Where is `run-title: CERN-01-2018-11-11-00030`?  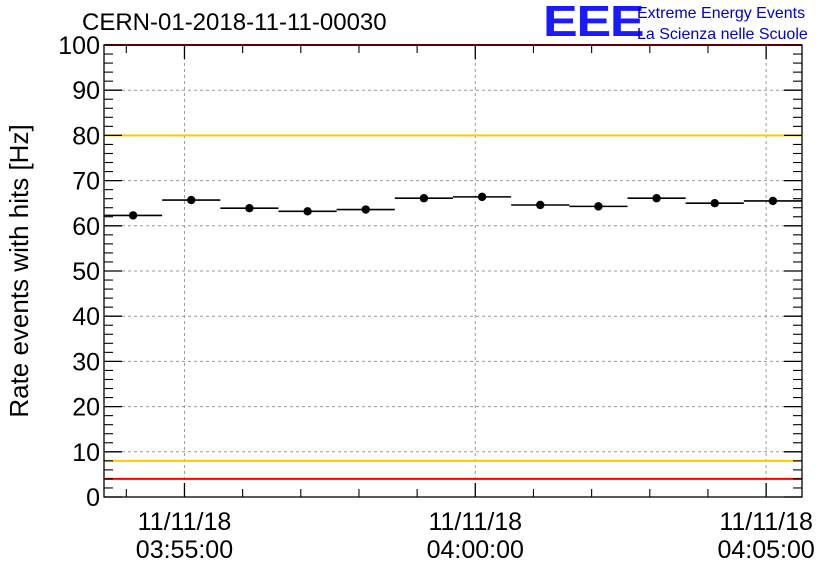
run-title: CERN-01-2018-11-11-00030 is located at coordinates (234, 22).